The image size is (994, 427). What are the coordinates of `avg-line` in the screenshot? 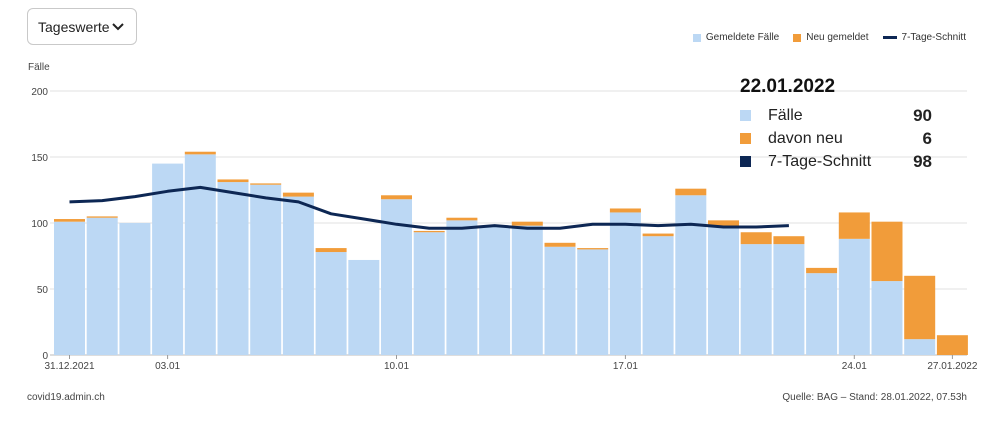 It's located at (429, 207).